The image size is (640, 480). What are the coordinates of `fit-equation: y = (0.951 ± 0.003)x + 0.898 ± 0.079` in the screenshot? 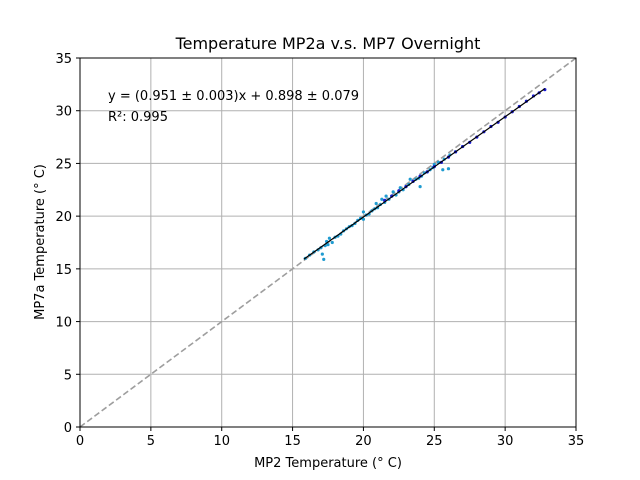 It's located at (233, 96).